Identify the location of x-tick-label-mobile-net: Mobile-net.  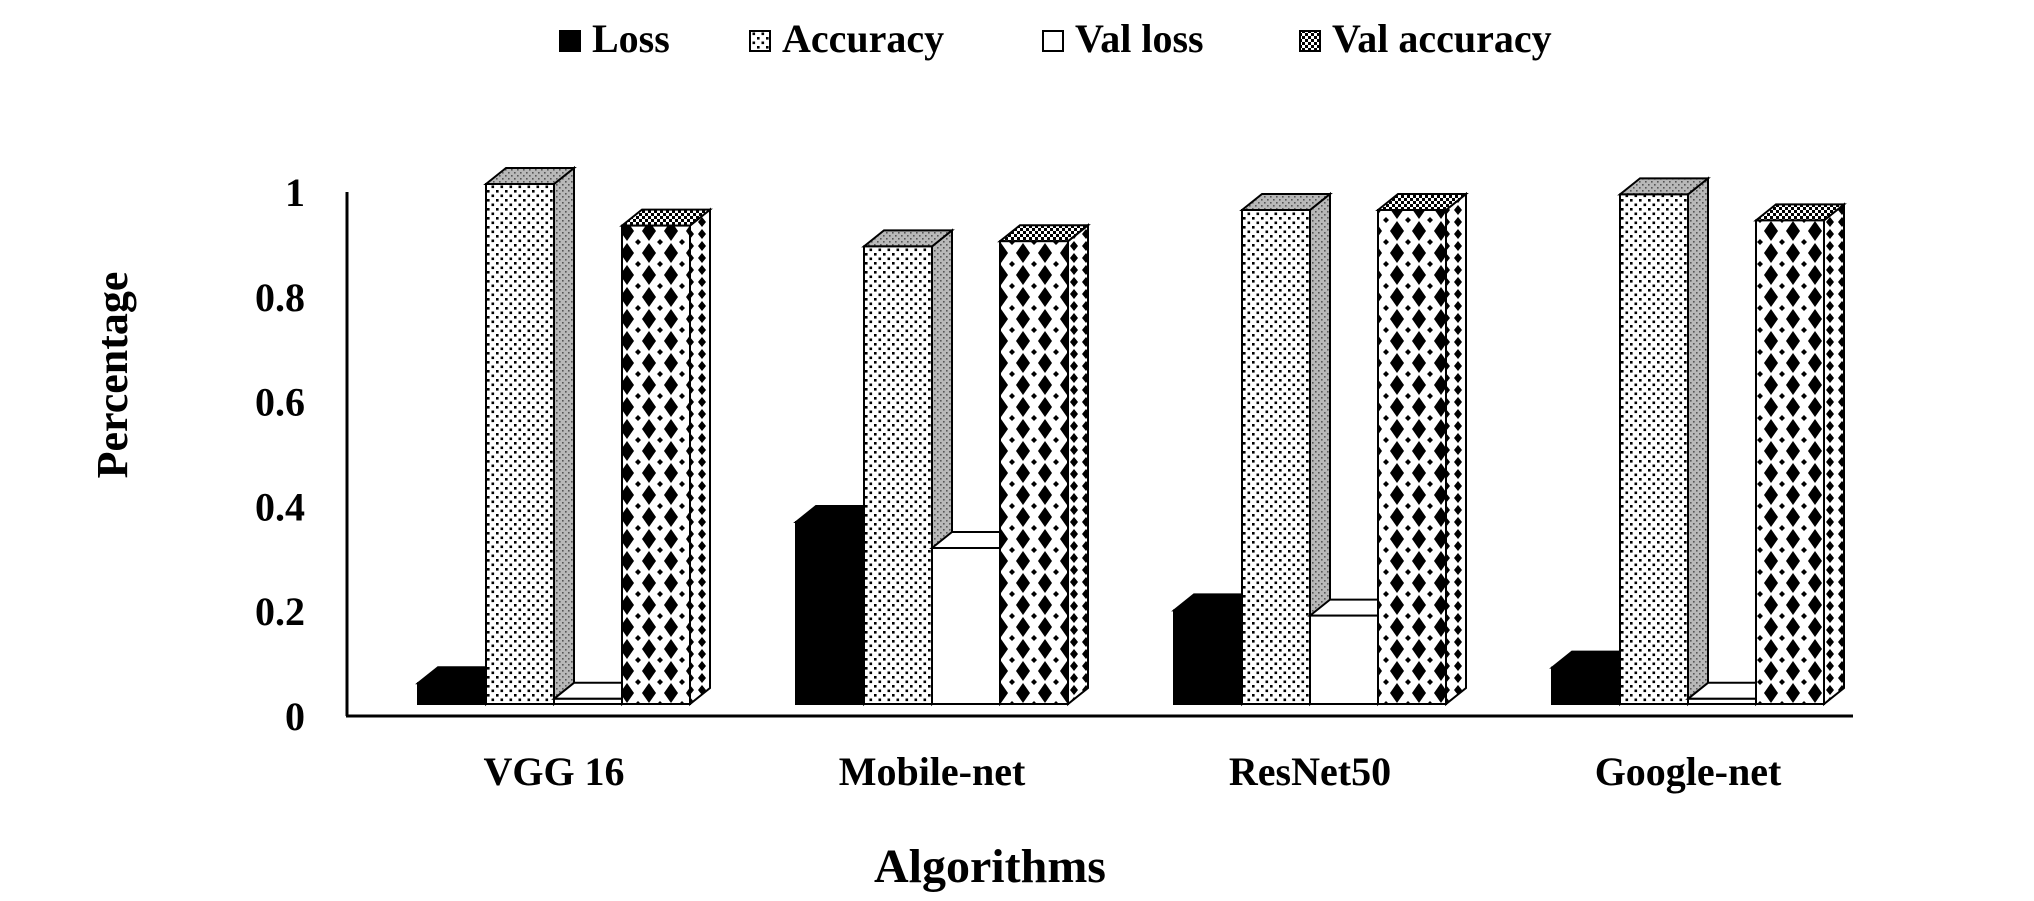
(932, 771).